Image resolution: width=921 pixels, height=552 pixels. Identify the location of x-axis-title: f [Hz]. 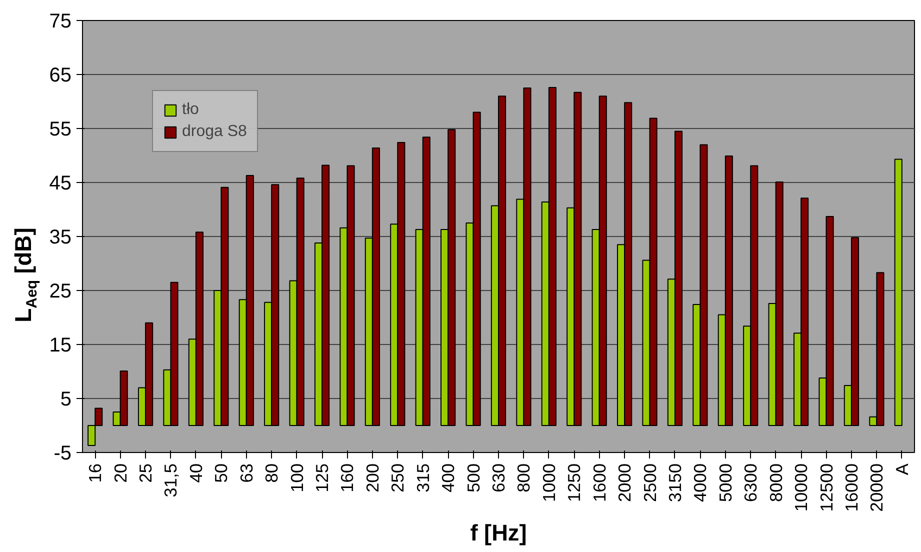
(498, 533).